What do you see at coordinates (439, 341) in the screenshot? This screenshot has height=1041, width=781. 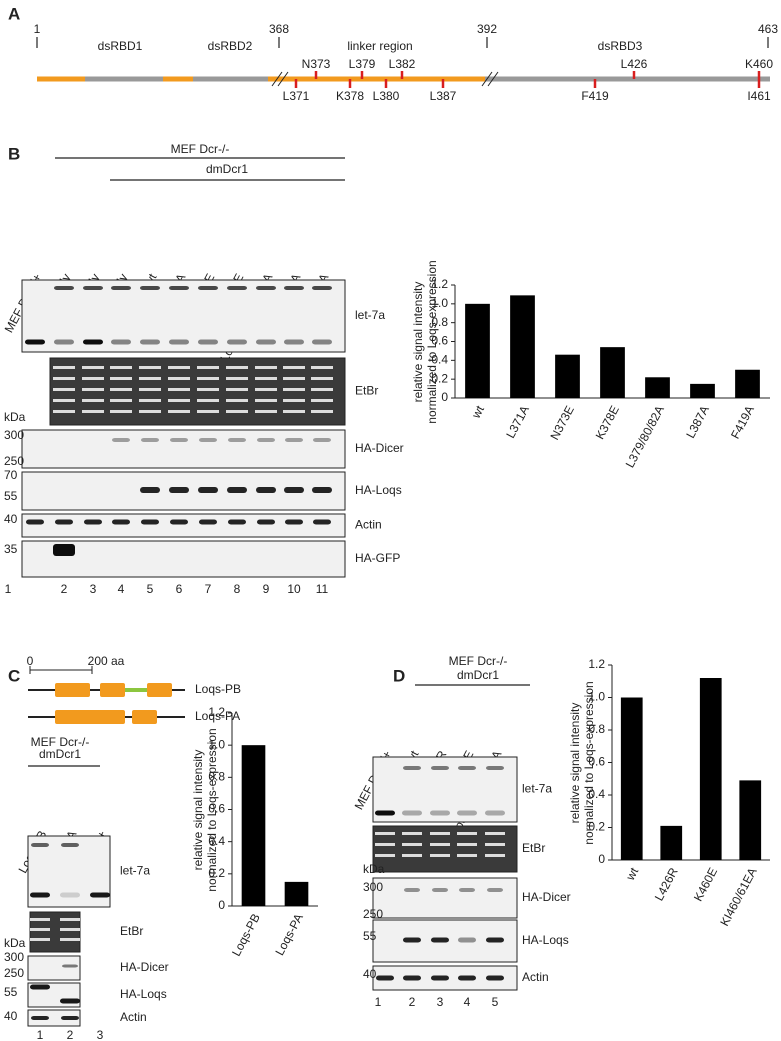 I see `y-tick-label: 0.6` at bounding box center [439, 341].